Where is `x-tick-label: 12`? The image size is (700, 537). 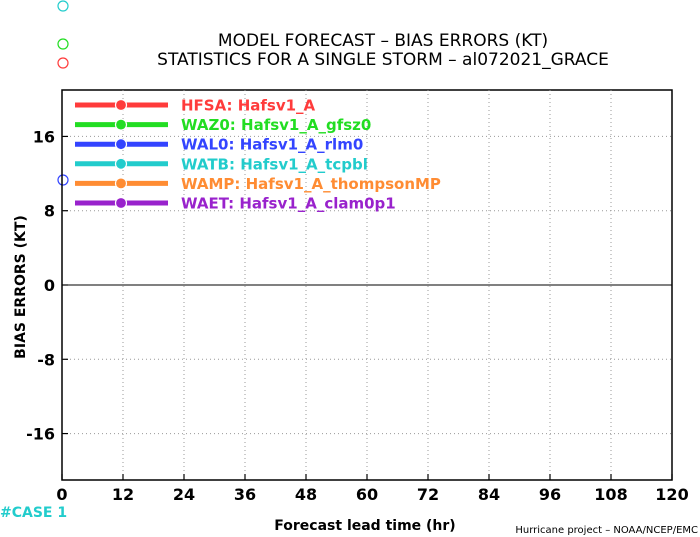 x-tick-label: 12 is located at coordinates (123, 494).